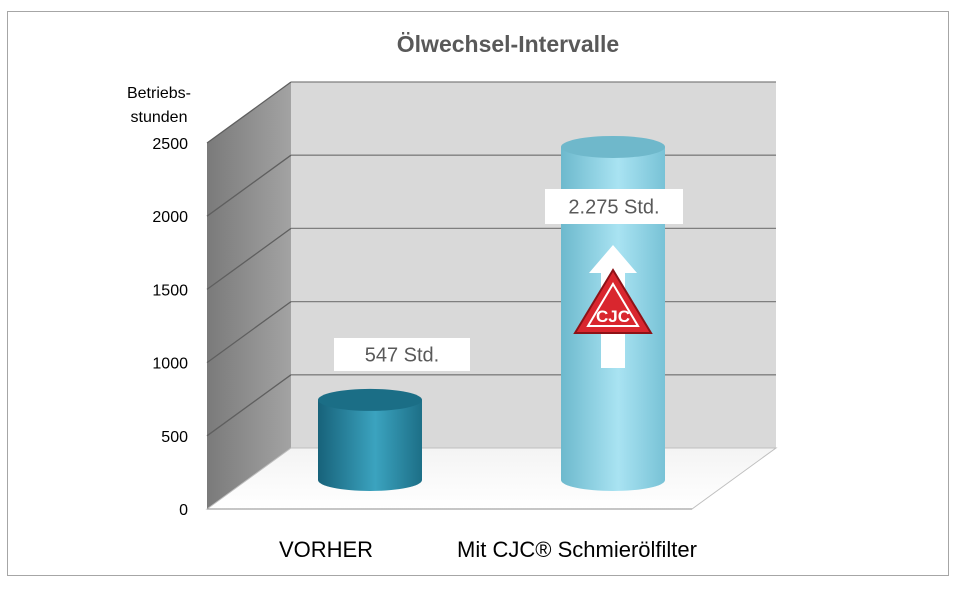 The width and height of the screenshot is (957, 591). What do you see at coordinates (170, 290) in the screenshot?
I see `y-tick-label: 1500` at bounding box center [170, 290].